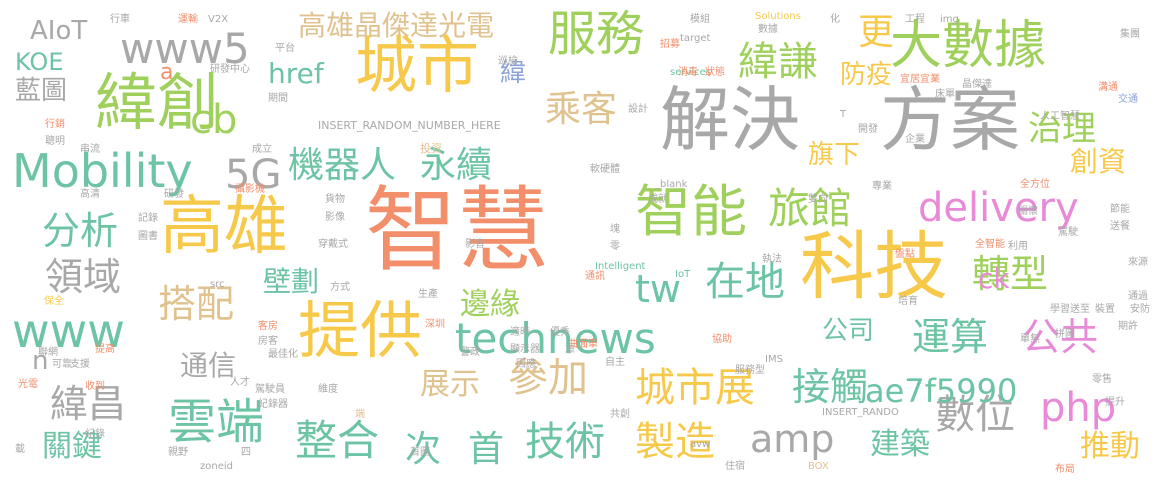 The width and height of the screenshot is (1175, 482). I want to click on cloud-word: 住宿, so click(735, 466).